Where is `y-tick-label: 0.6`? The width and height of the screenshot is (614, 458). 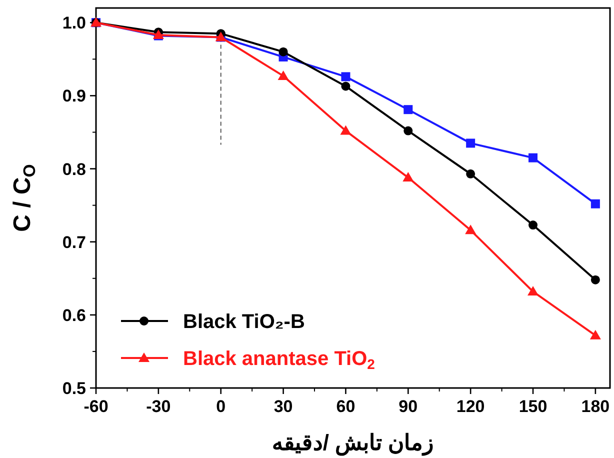 y-tick-label: 0.6 is located at coordinates (74, 315).